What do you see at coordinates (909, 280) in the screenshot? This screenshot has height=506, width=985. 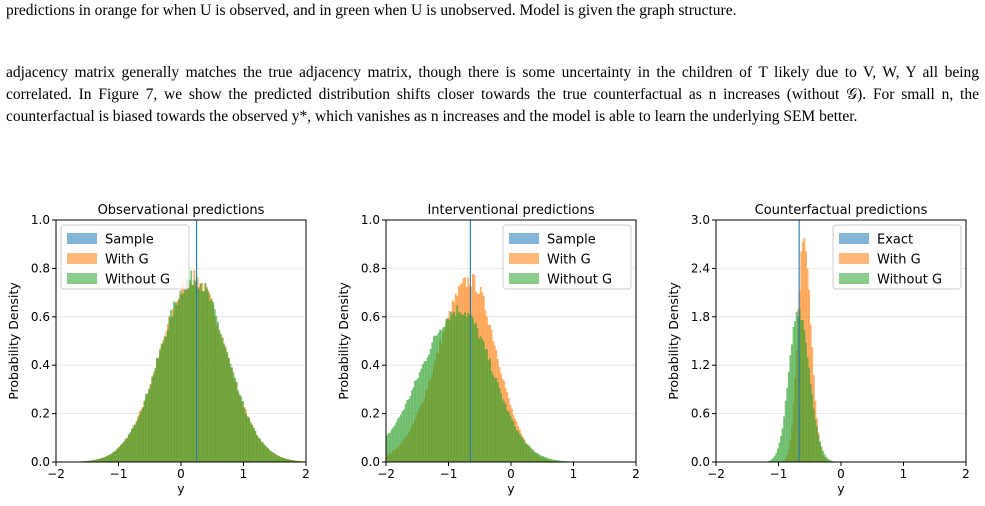 I see `legend-label: Without G` at bounding box center [909, 280].